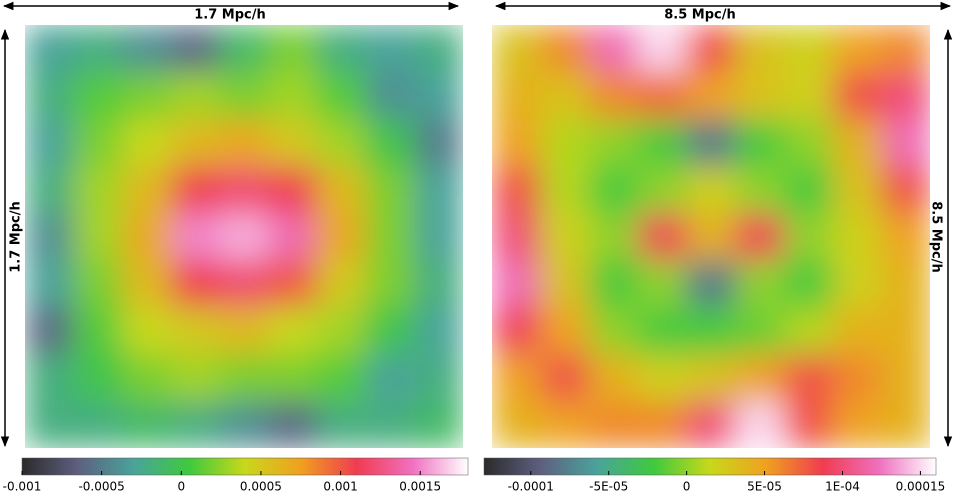 This screenshot has height=495, width=954. What do you see at coordinates (710, 466) in the screenshot?
I see `colorbar` at bounding box center [710, 466].